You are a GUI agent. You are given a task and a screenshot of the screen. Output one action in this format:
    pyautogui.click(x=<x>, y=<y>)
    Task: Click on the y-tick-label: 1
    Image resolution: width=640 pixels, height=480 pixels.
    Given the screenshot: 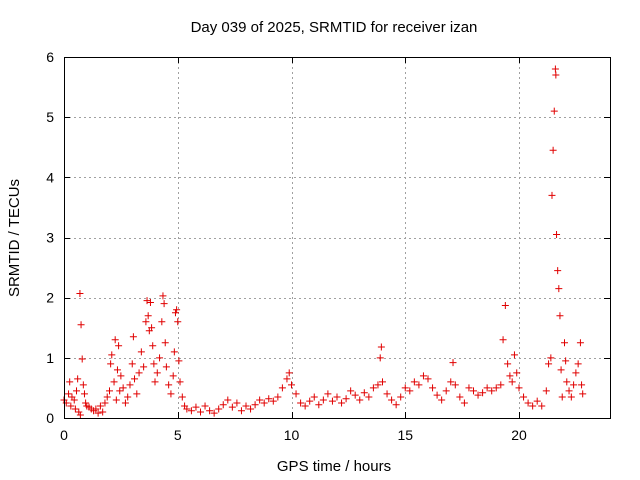 What is the action you would take?
    pyautogui.click(x=50, y=358)
    